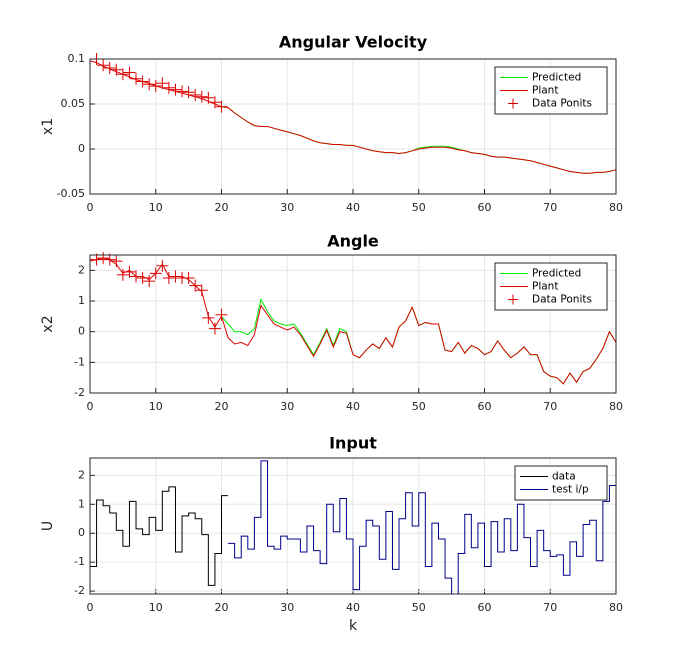 The width and height of the screenshot is (682, 670). Describe the element at coordinates (77, 58) in the screenshot. I see `y-tick-label: 0.1` at that location.